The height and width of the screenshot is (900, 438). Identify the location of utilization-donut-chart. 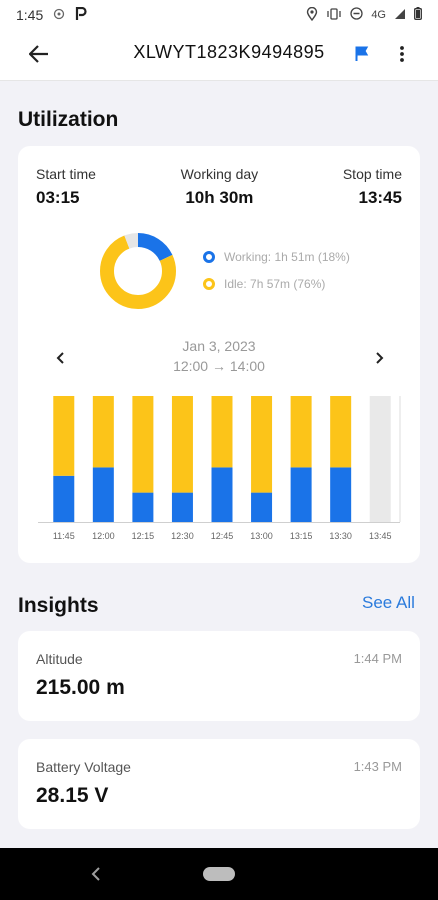
(138, 271).